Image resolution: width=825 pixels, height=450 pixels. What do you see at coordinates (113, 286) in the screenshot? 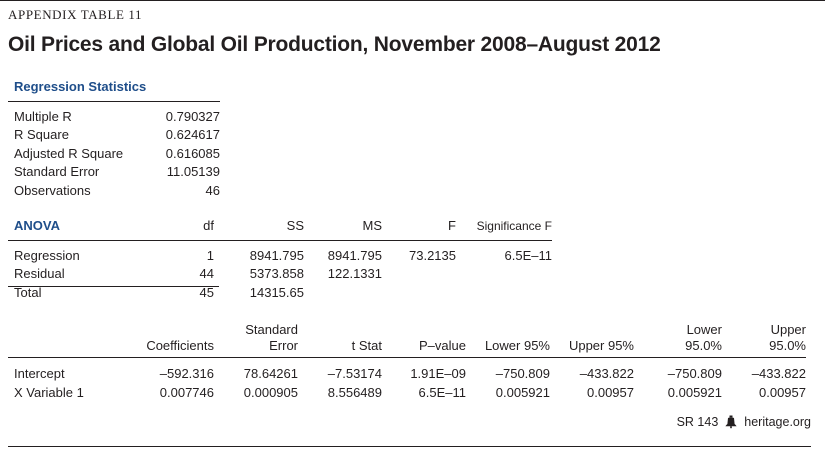
I see `anova-bottom-rule` at bounding box center [113, 286].